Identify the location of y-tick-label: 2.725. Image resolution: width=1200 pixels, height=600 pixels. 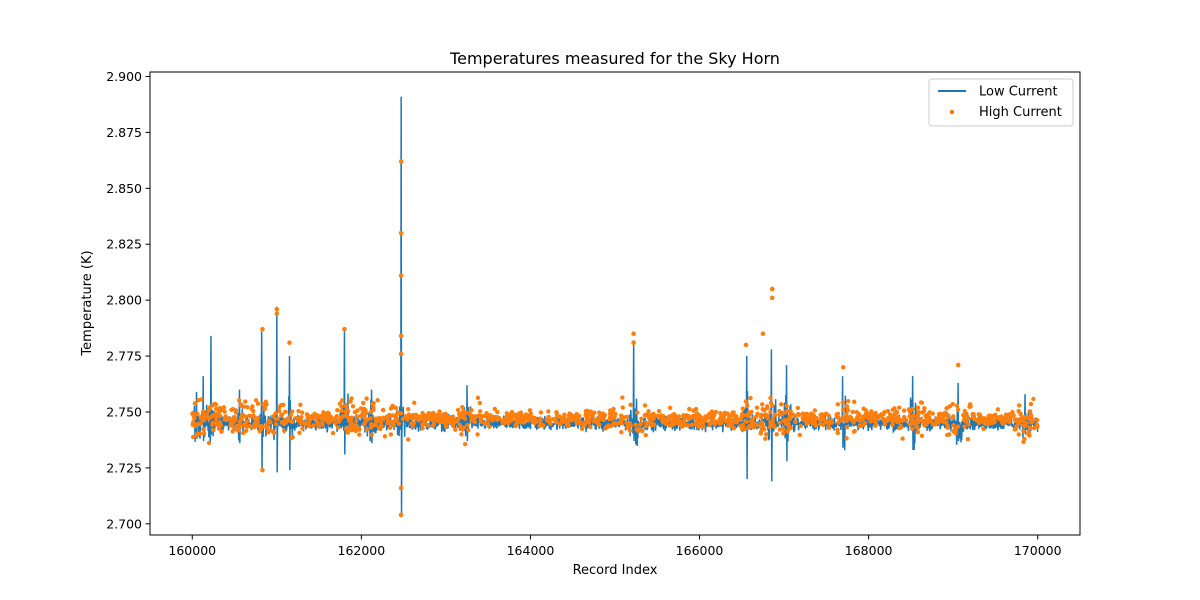
(124, 467).